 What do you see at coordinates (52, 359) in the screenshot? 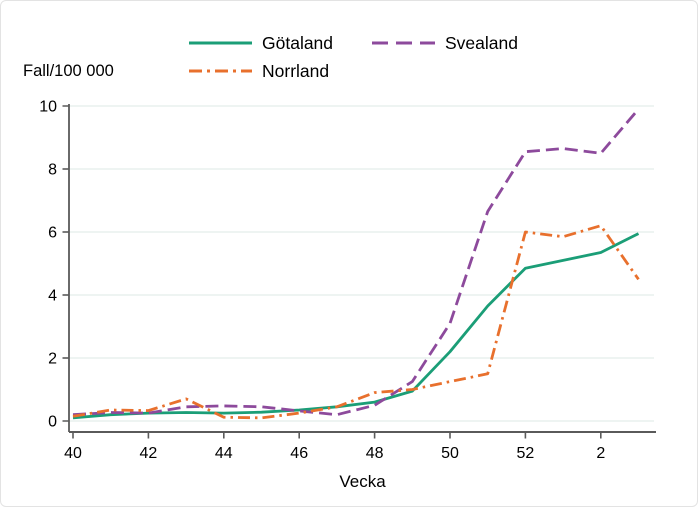
I see `y-tick-label: 2` at bounding box center [52, 359].